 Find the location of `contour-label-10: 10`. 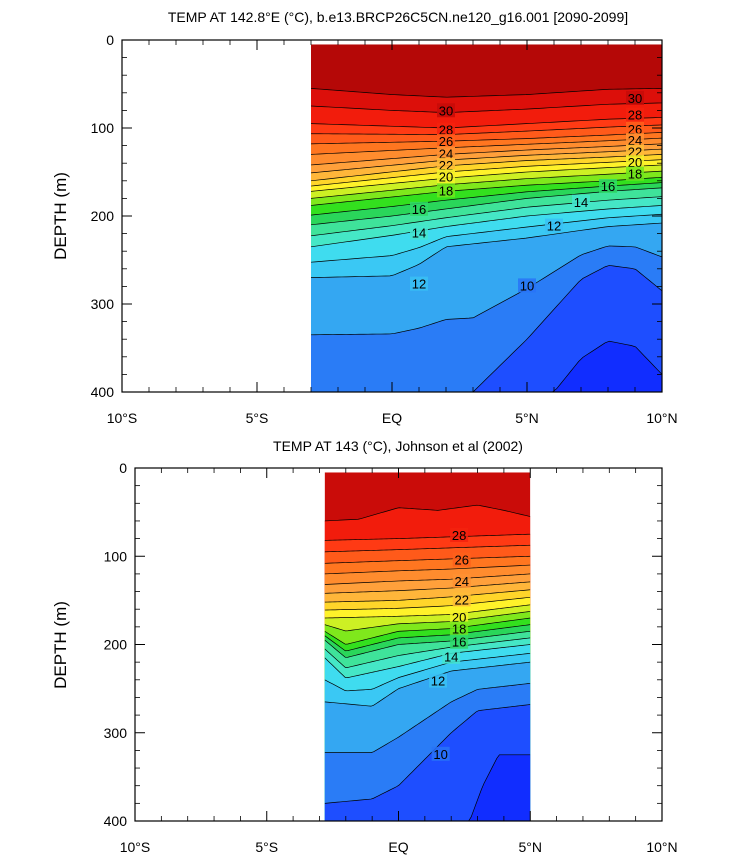

contour-label-10: 10 is located at coordinates (527, 285).